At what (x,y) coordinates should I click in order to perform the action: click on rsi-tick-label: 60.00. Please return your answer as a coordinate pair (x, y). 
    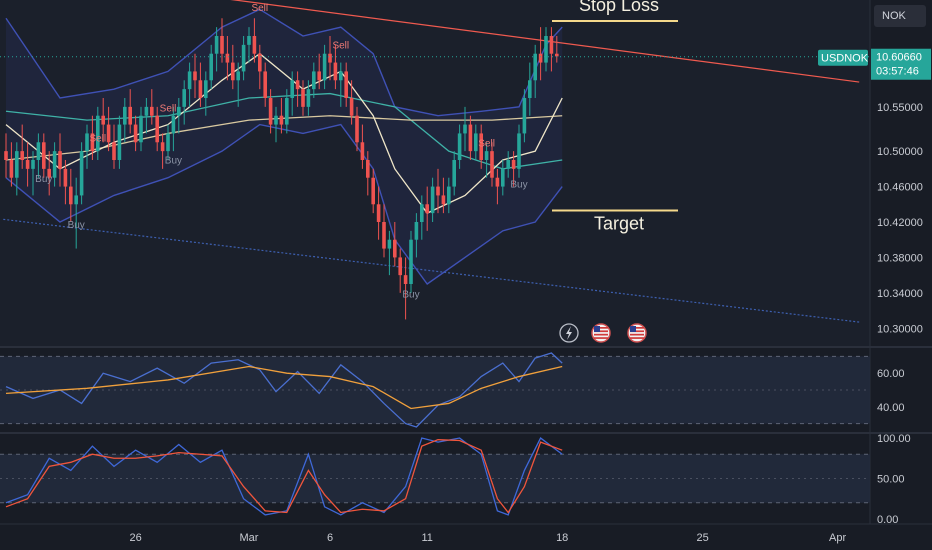
    Looking at the image, I should click on (891, 374).